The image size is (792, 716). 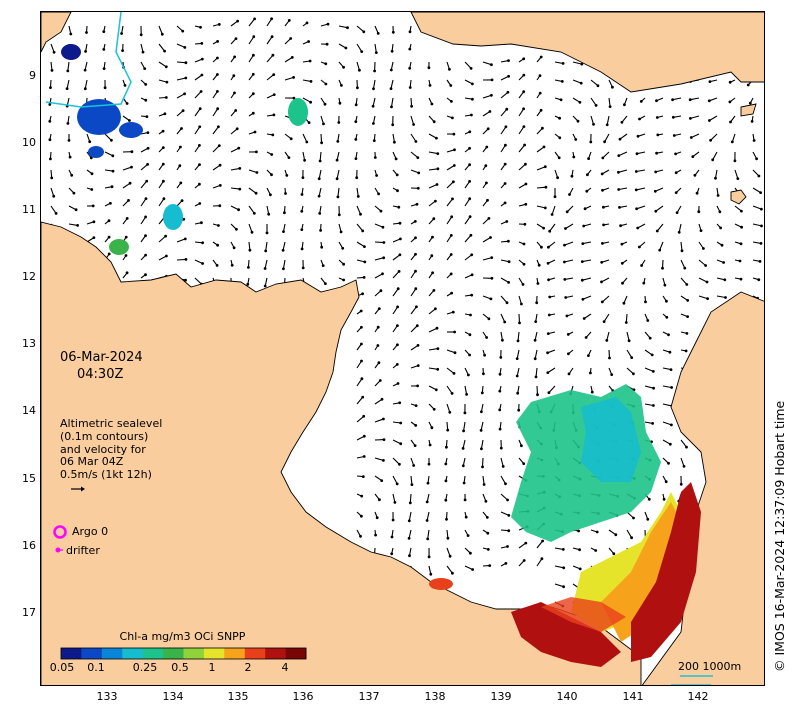 What do you see at coordinates (566, 634) in the screenshot?
I see `chl-patch-south-red` at bounding box center [566, 634].